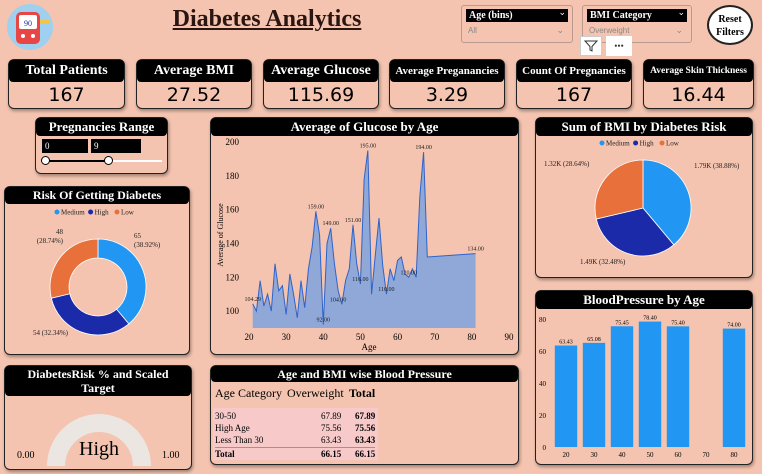 The height and width of the screenshot is (474, 762). I want to click on data-label: 1.49K (32.48%), so click(603, 262).